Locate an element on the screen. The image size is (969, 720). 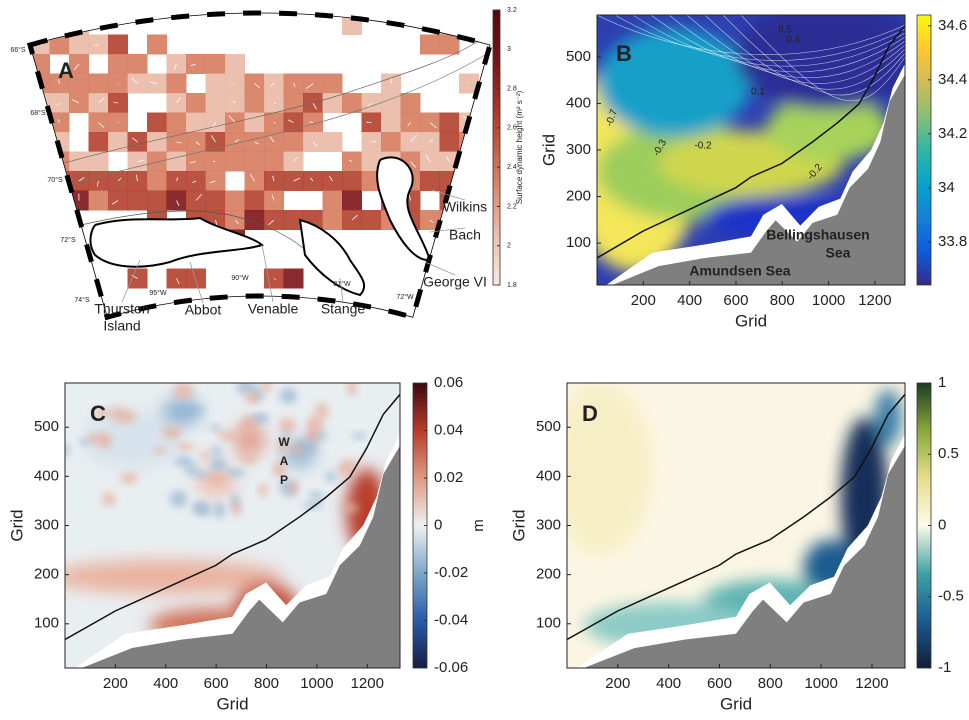
x-axis-label: Grid is located at coordinates (736, 703).